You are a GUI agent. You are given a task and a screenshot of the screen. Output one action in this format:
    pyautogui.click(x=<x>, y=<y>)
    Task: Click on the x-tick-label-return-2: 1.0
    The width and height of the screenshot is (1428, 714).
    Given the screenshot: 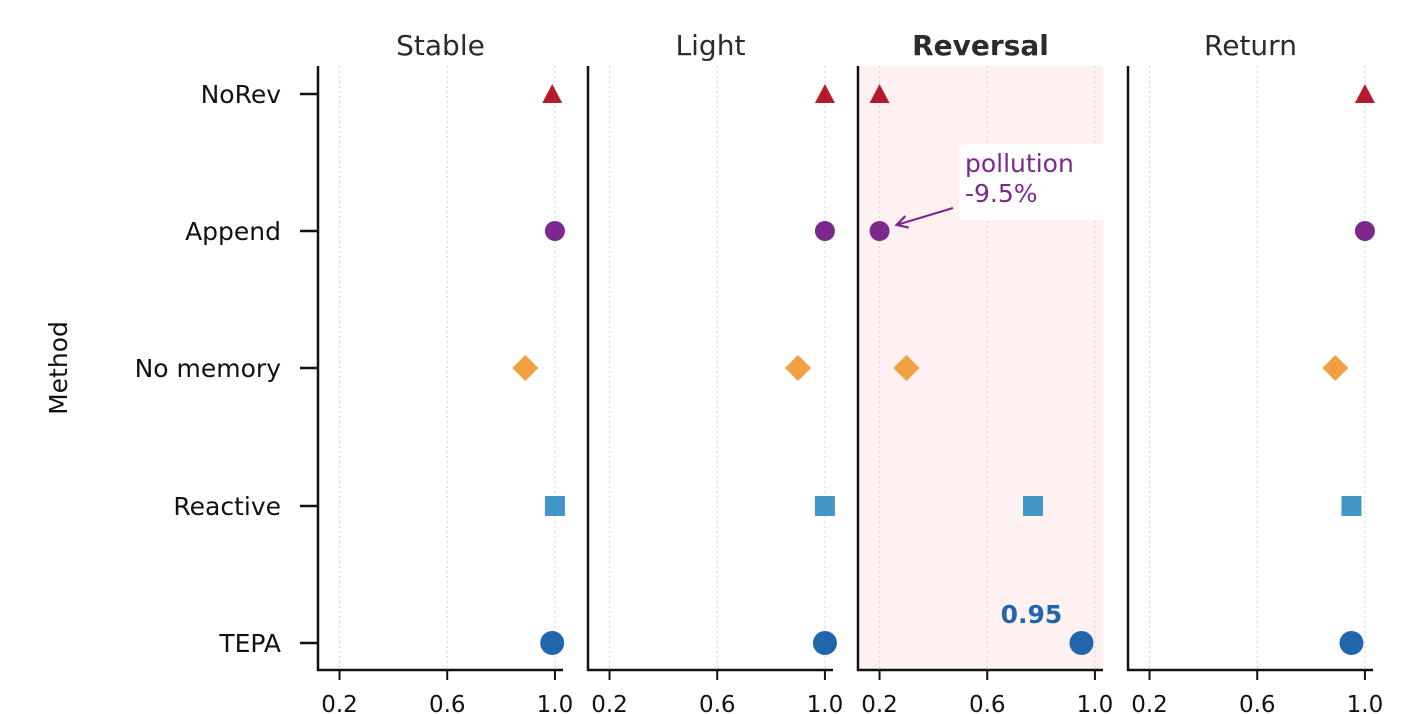 What is the action you would take?
    pyautogui.click(x=1365, y=703)
    